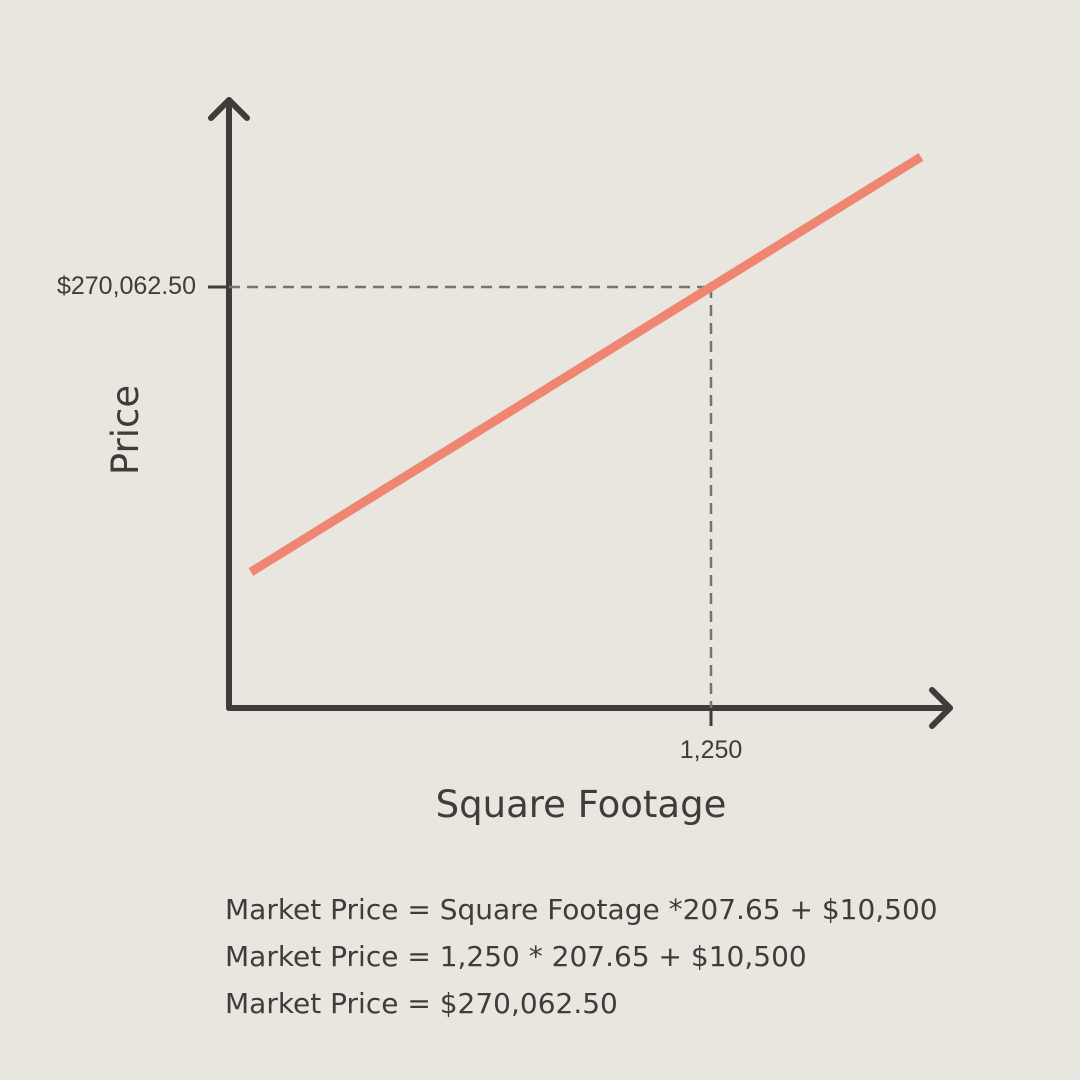  What do you see at coordinates (711, 750) in the screenshot?
I see `x-tick-label: 1,250` at bounding box center [711, 750].